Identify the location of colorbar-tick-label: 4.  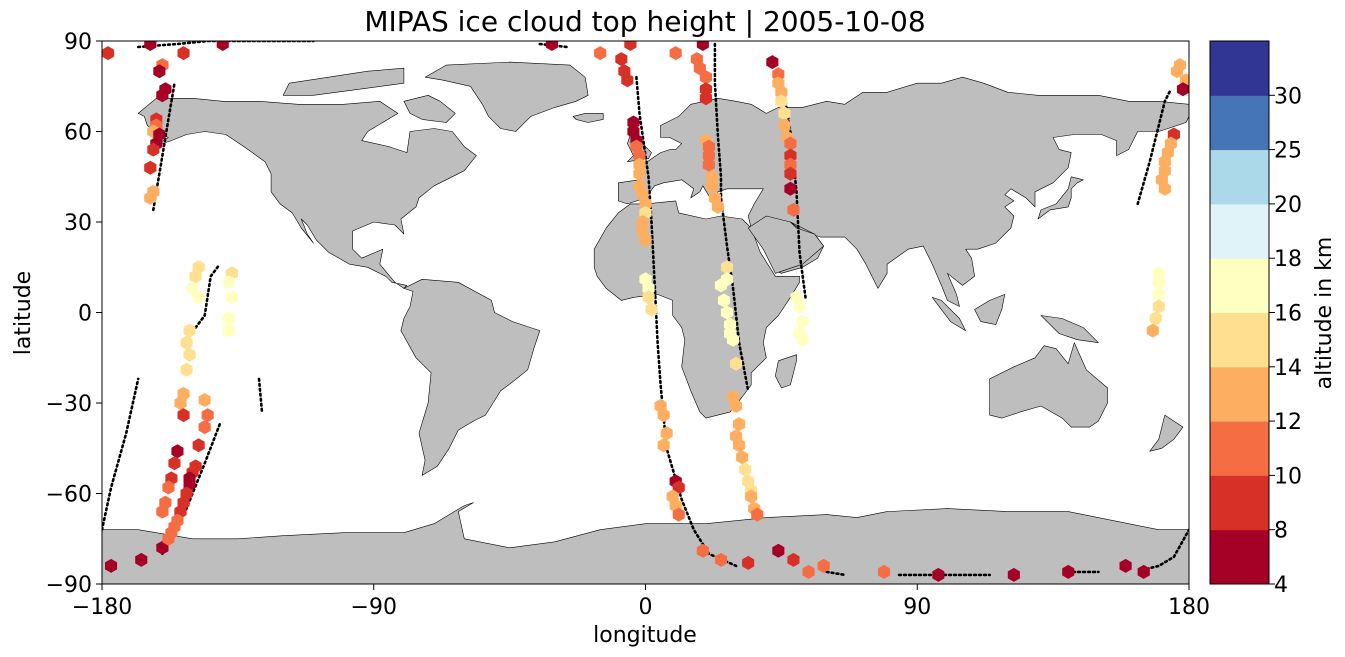
(1281, 585).